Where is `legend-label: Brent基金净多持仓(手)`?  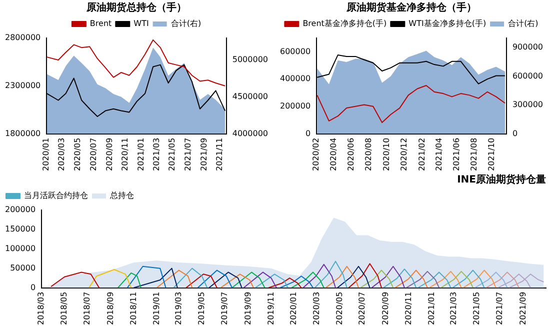 legend-label: Brent基金净多持仓(手) is located at coordinates (344, 23).